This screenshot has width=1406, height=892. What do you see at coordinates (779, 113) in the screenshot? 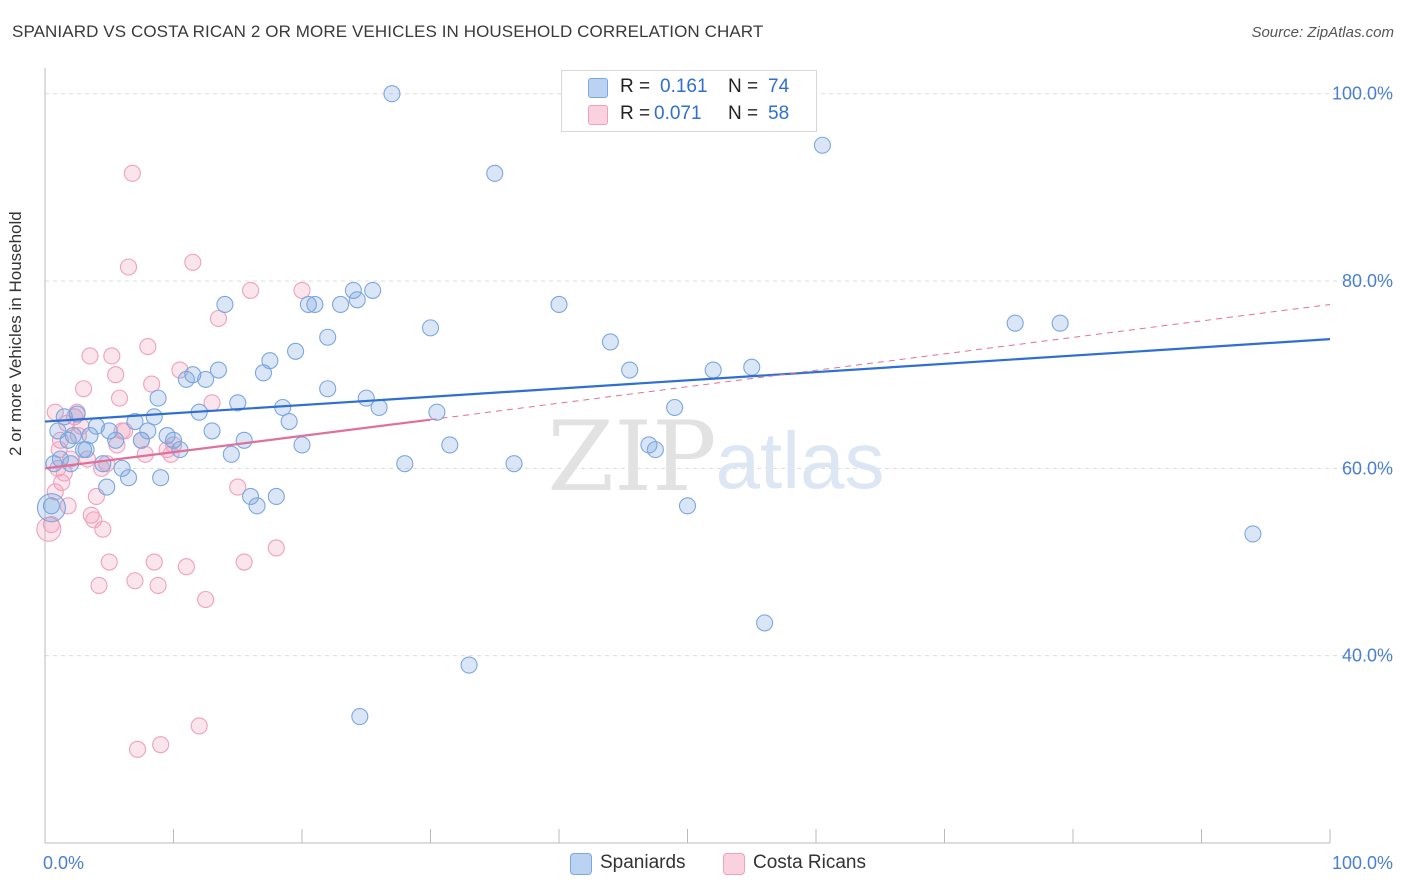
I see `costa-ricans-n-value: 58` at bounding box center [779, 113].